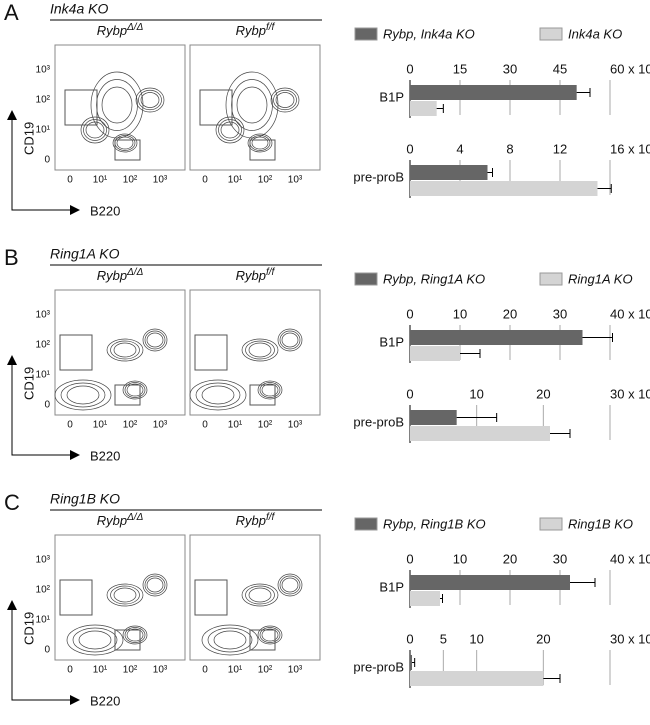  I want to click on x-tick-label: 4, so click(459, 148).